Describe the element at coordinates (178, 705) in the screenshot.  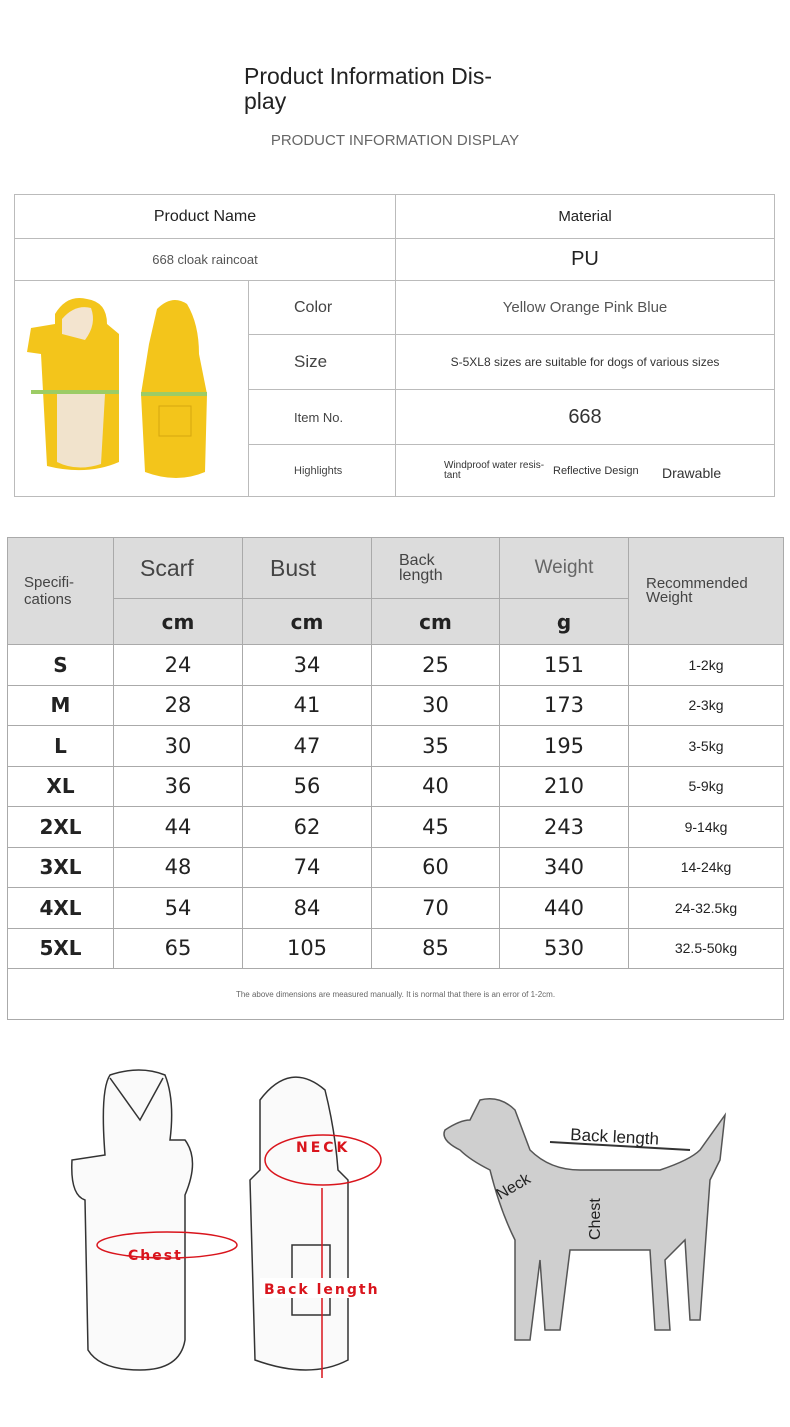
I see `size-row-scarf-cell: 28` at that location.